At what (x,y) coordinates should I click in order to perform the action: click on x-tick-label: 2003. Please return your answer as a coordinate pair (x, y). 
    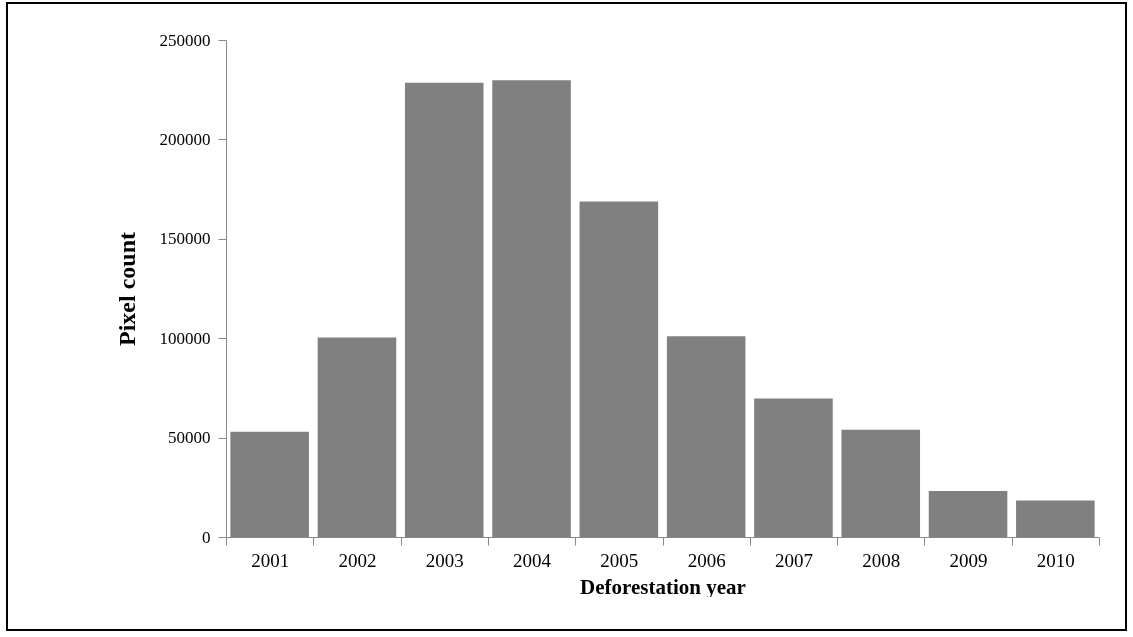
    Looking at the image, I should click on (444, 560).